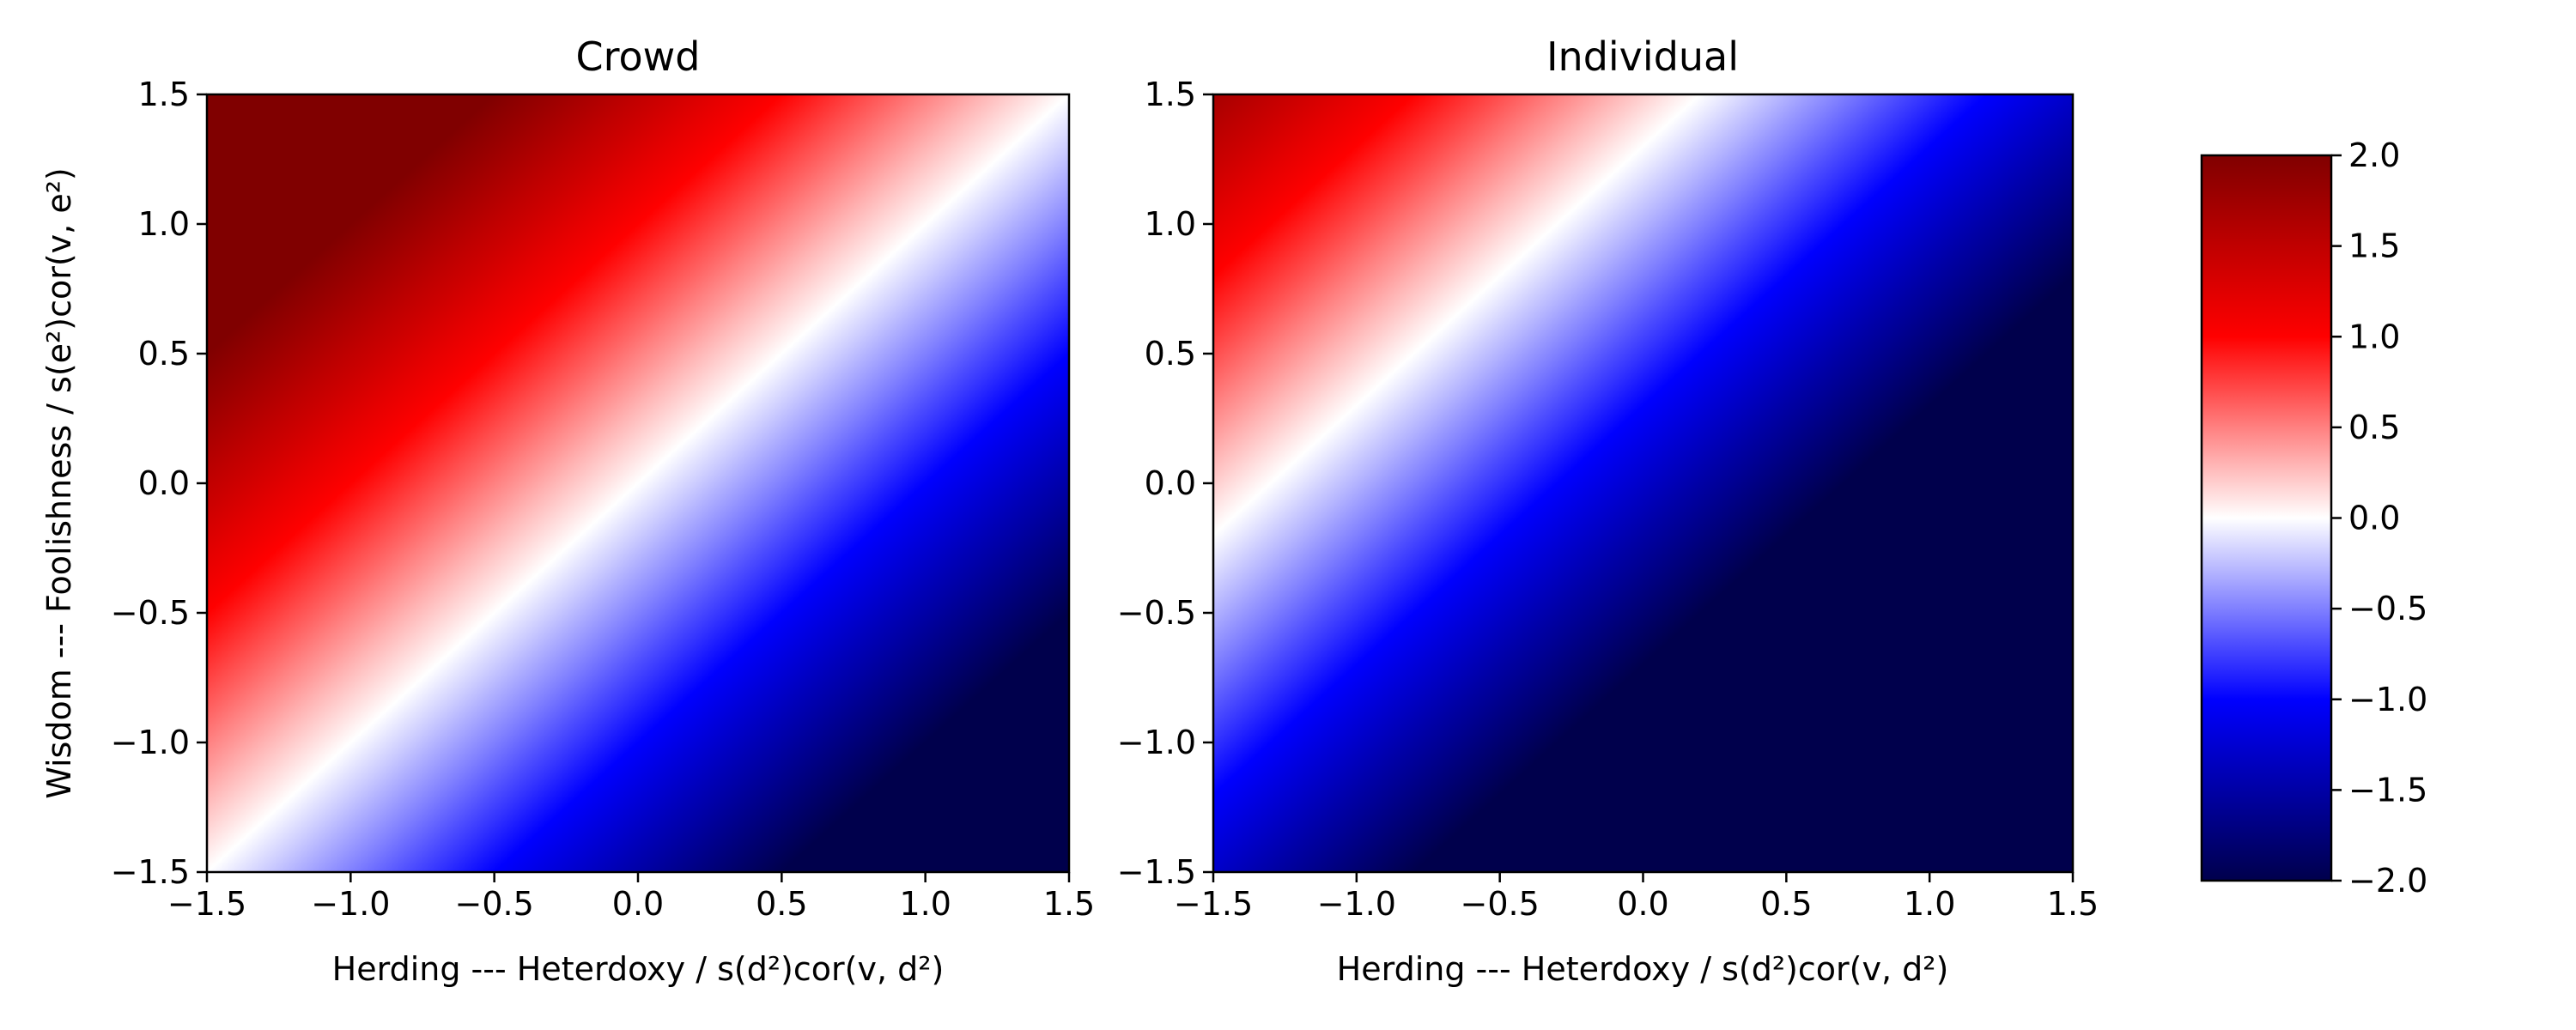  I want to click on colorbar-tick-label: 1.5, so click(2374, 246).